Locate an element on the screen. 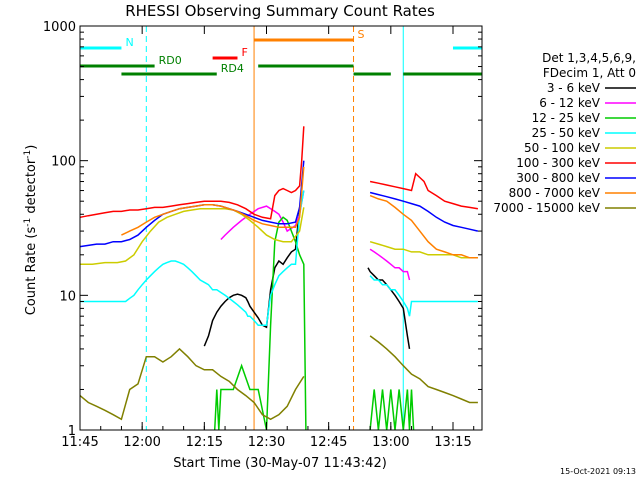 Image resolution: width=640 pixels, height=480 pixels. y-tick-label: 1000 is located at coordinates (59, 27).